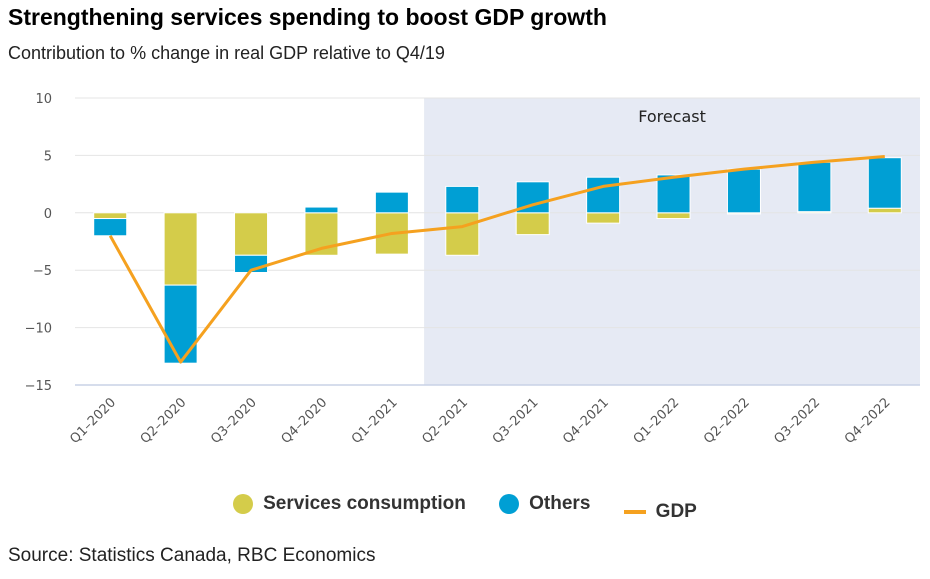 This screenshot has height=579, width=930. I want to click on legend: Services consumption Others GDP, so click(465, 508).